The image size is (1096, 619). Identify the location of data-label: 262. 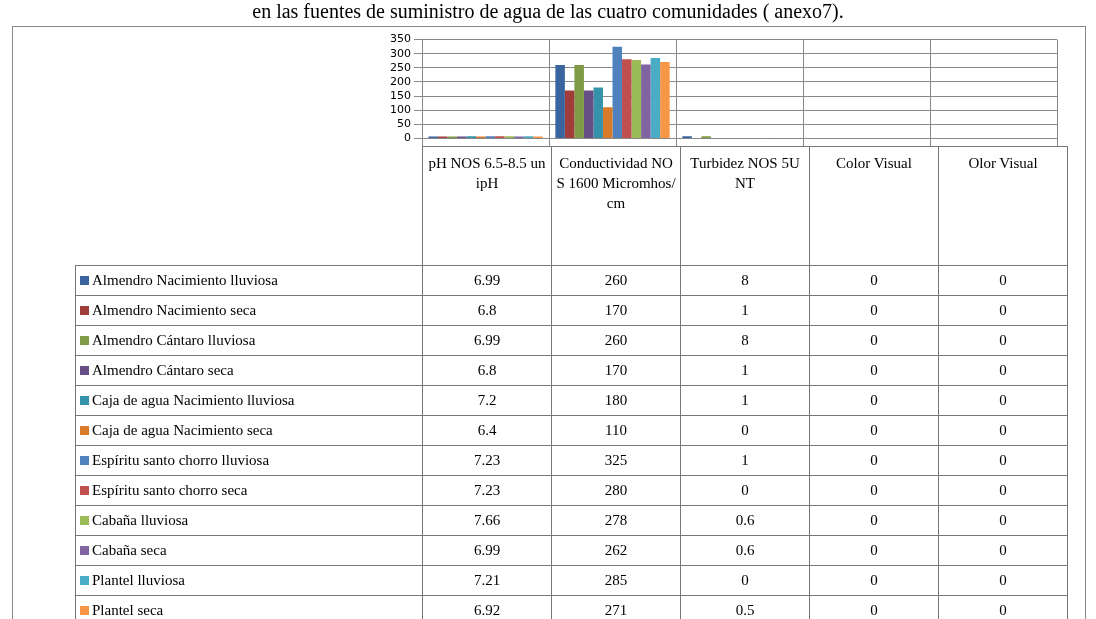
(616, 550).